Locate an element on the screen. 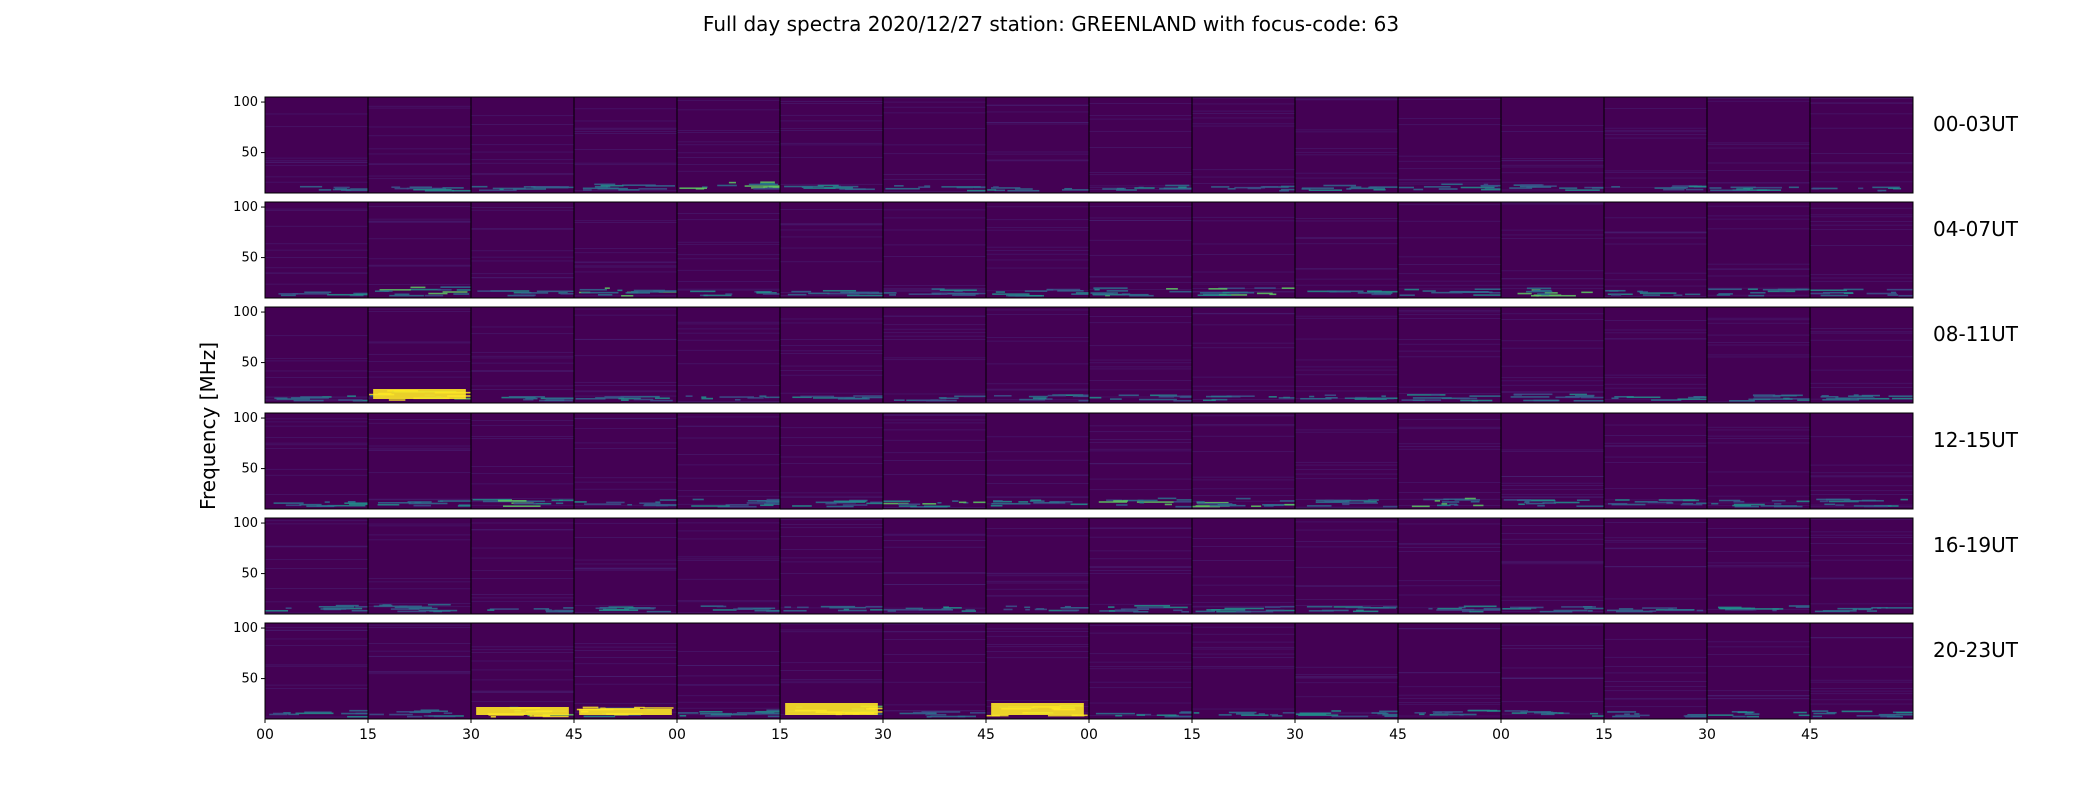 The width and height of the screenshot is (2100, 800). y-tick-label: 100 is located at coordinates (245, 418).